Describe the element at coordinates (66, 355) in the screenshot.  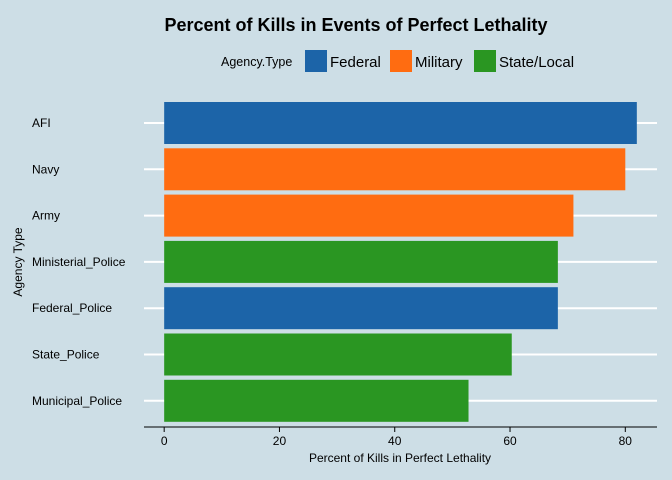
I see `y-tick-label: State_Police` at that location.